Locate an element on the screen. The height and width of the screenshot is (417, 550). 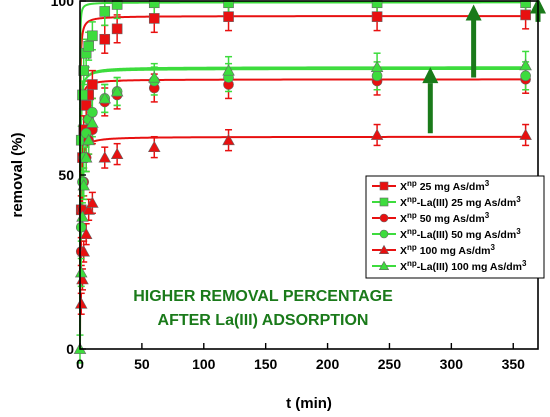
annotation-line-2: AFTER La(III) ADSORPTION is located at coordinates (263, 320).